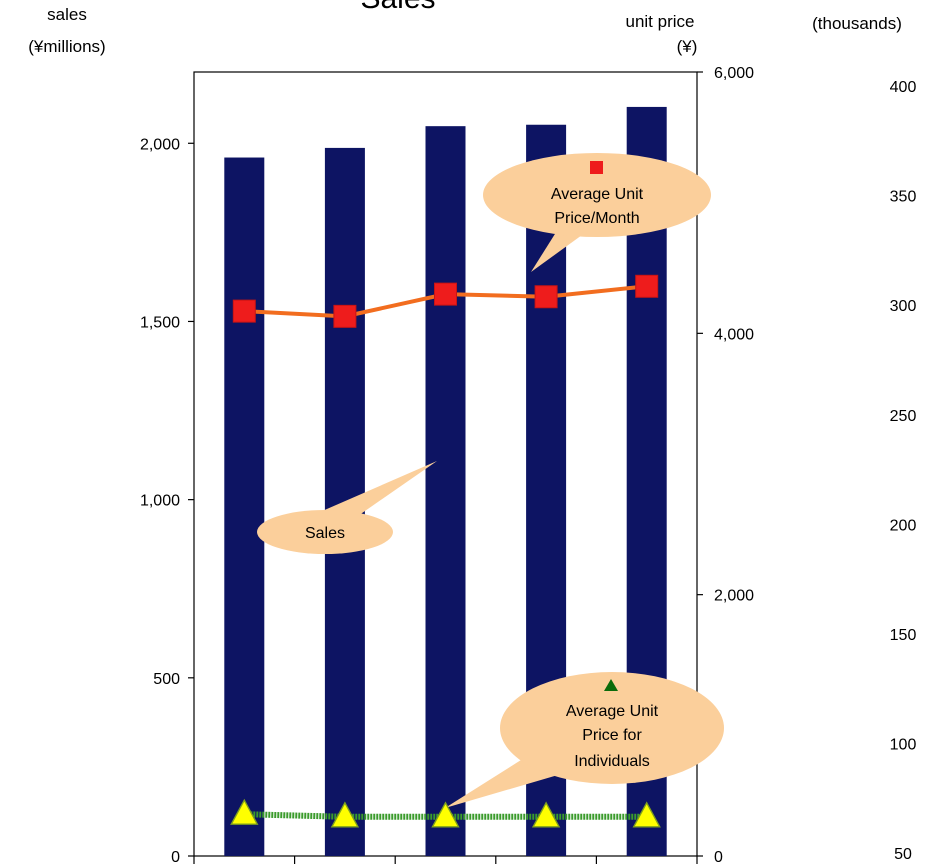 The image size is (927, 864). I want to click on far-right-tick-label: 350, so click(903, 197).